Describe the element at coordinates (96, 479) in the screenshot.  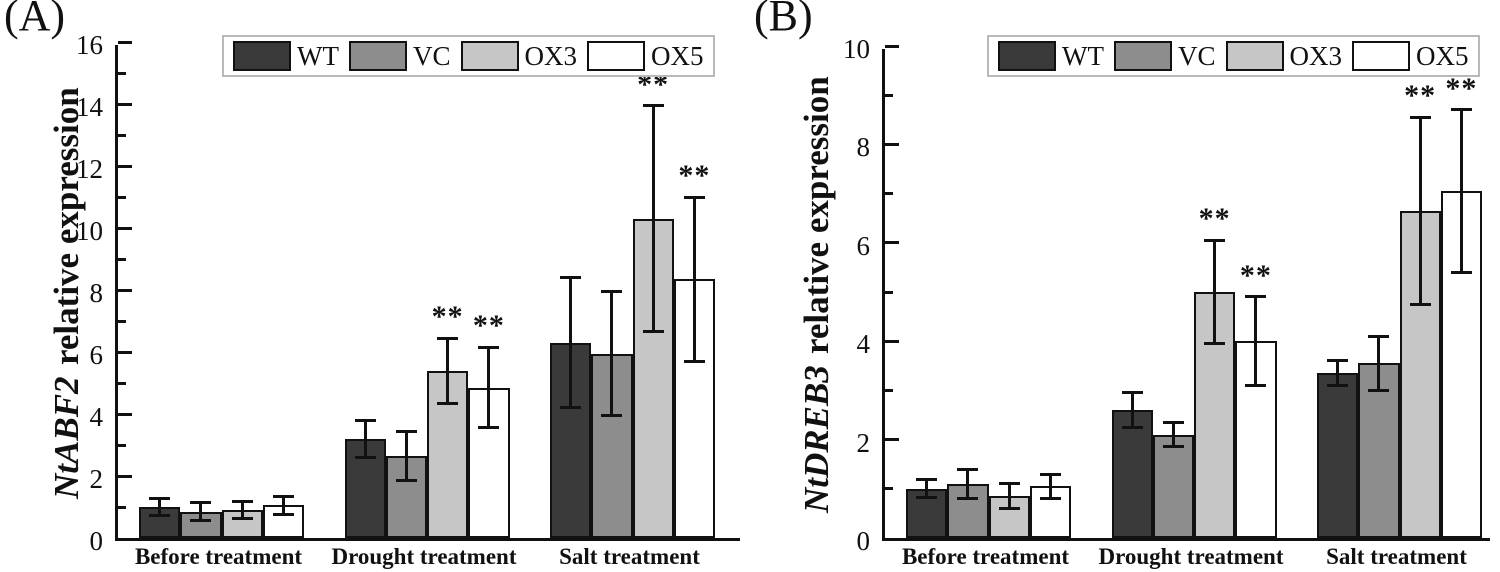
I see `y-tick-label: 2` at that location.